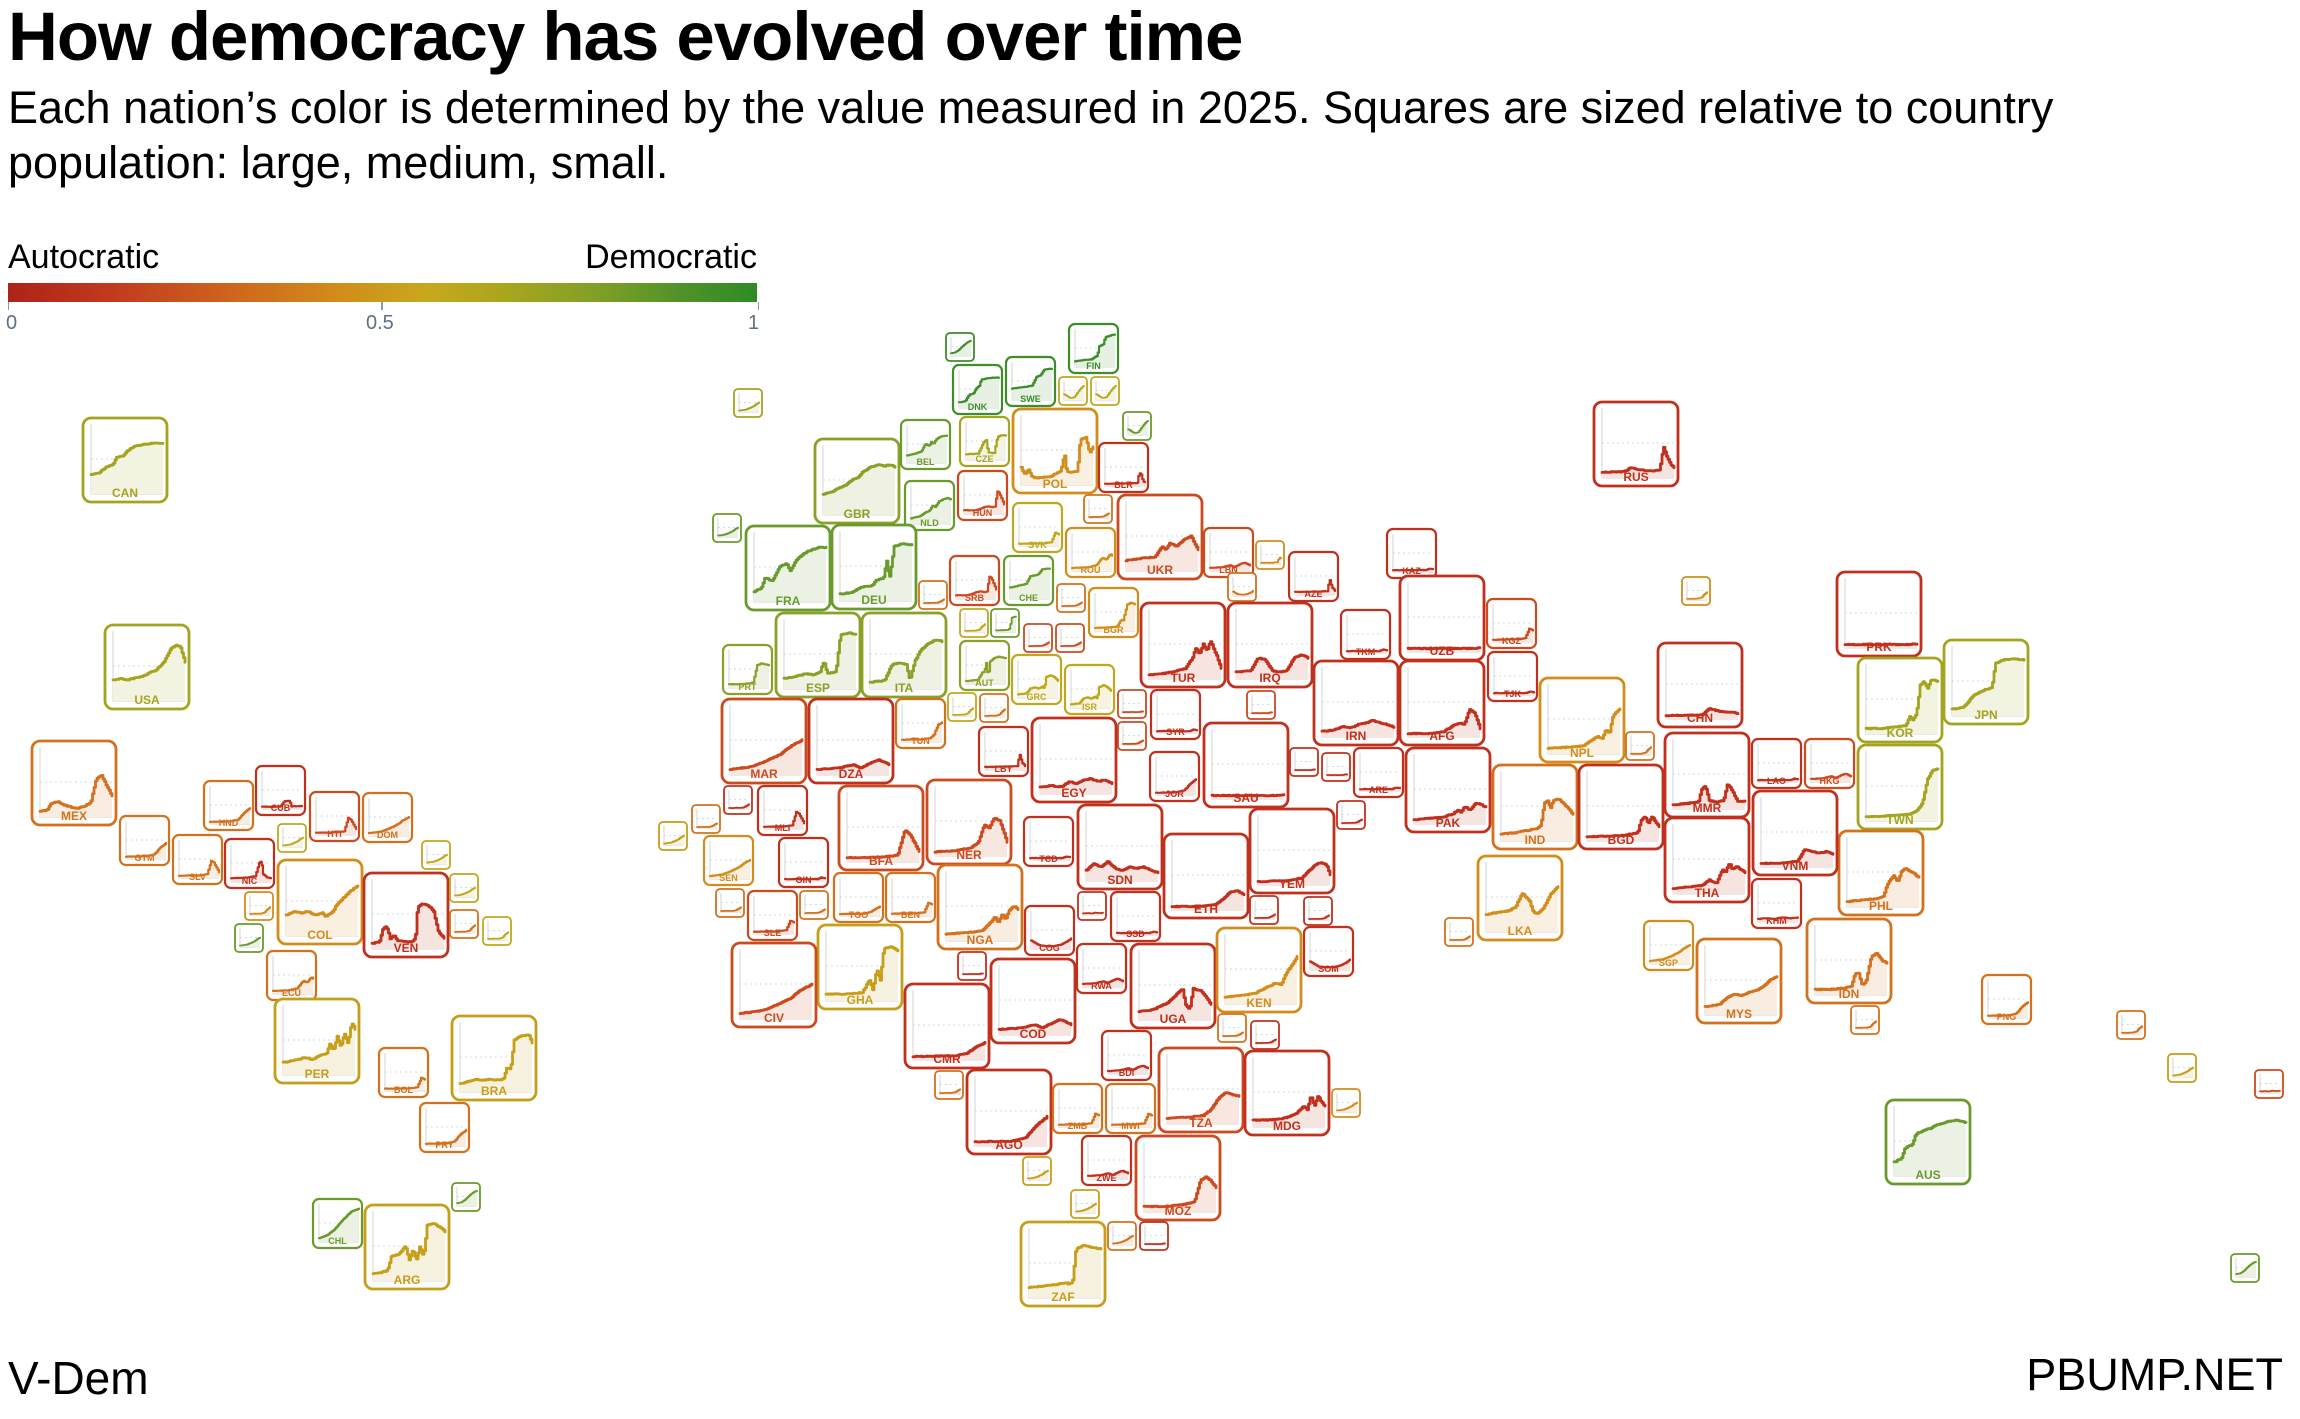  Describe the element at coordinates (1062, 1297) in the screenshot. I see `svg-text: ZAF` at that location.